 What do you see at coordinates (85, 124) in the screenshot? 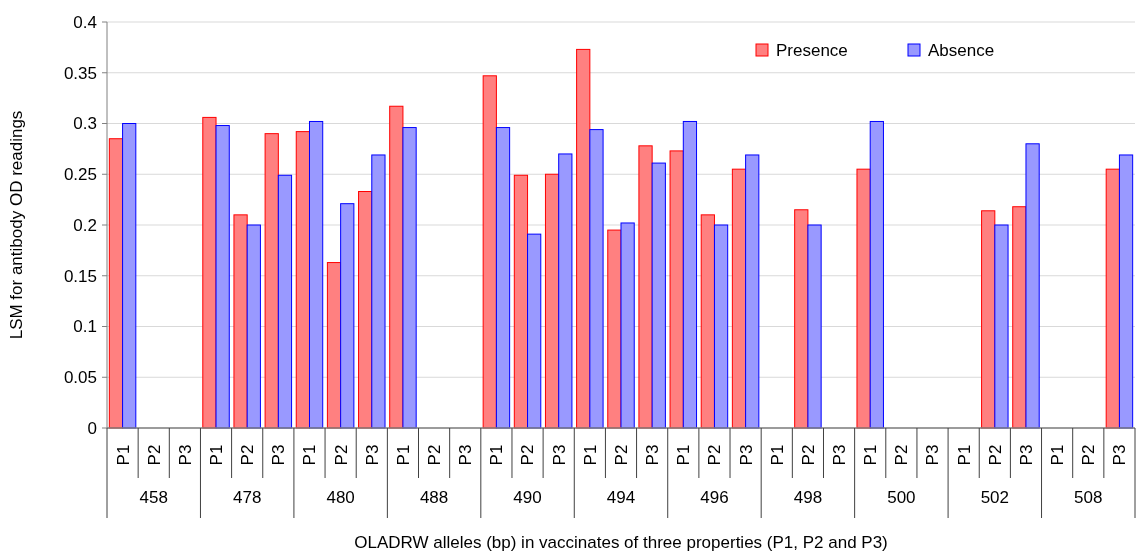
I see `y-tick-label: 0.3` at bounding box center [85, 124].